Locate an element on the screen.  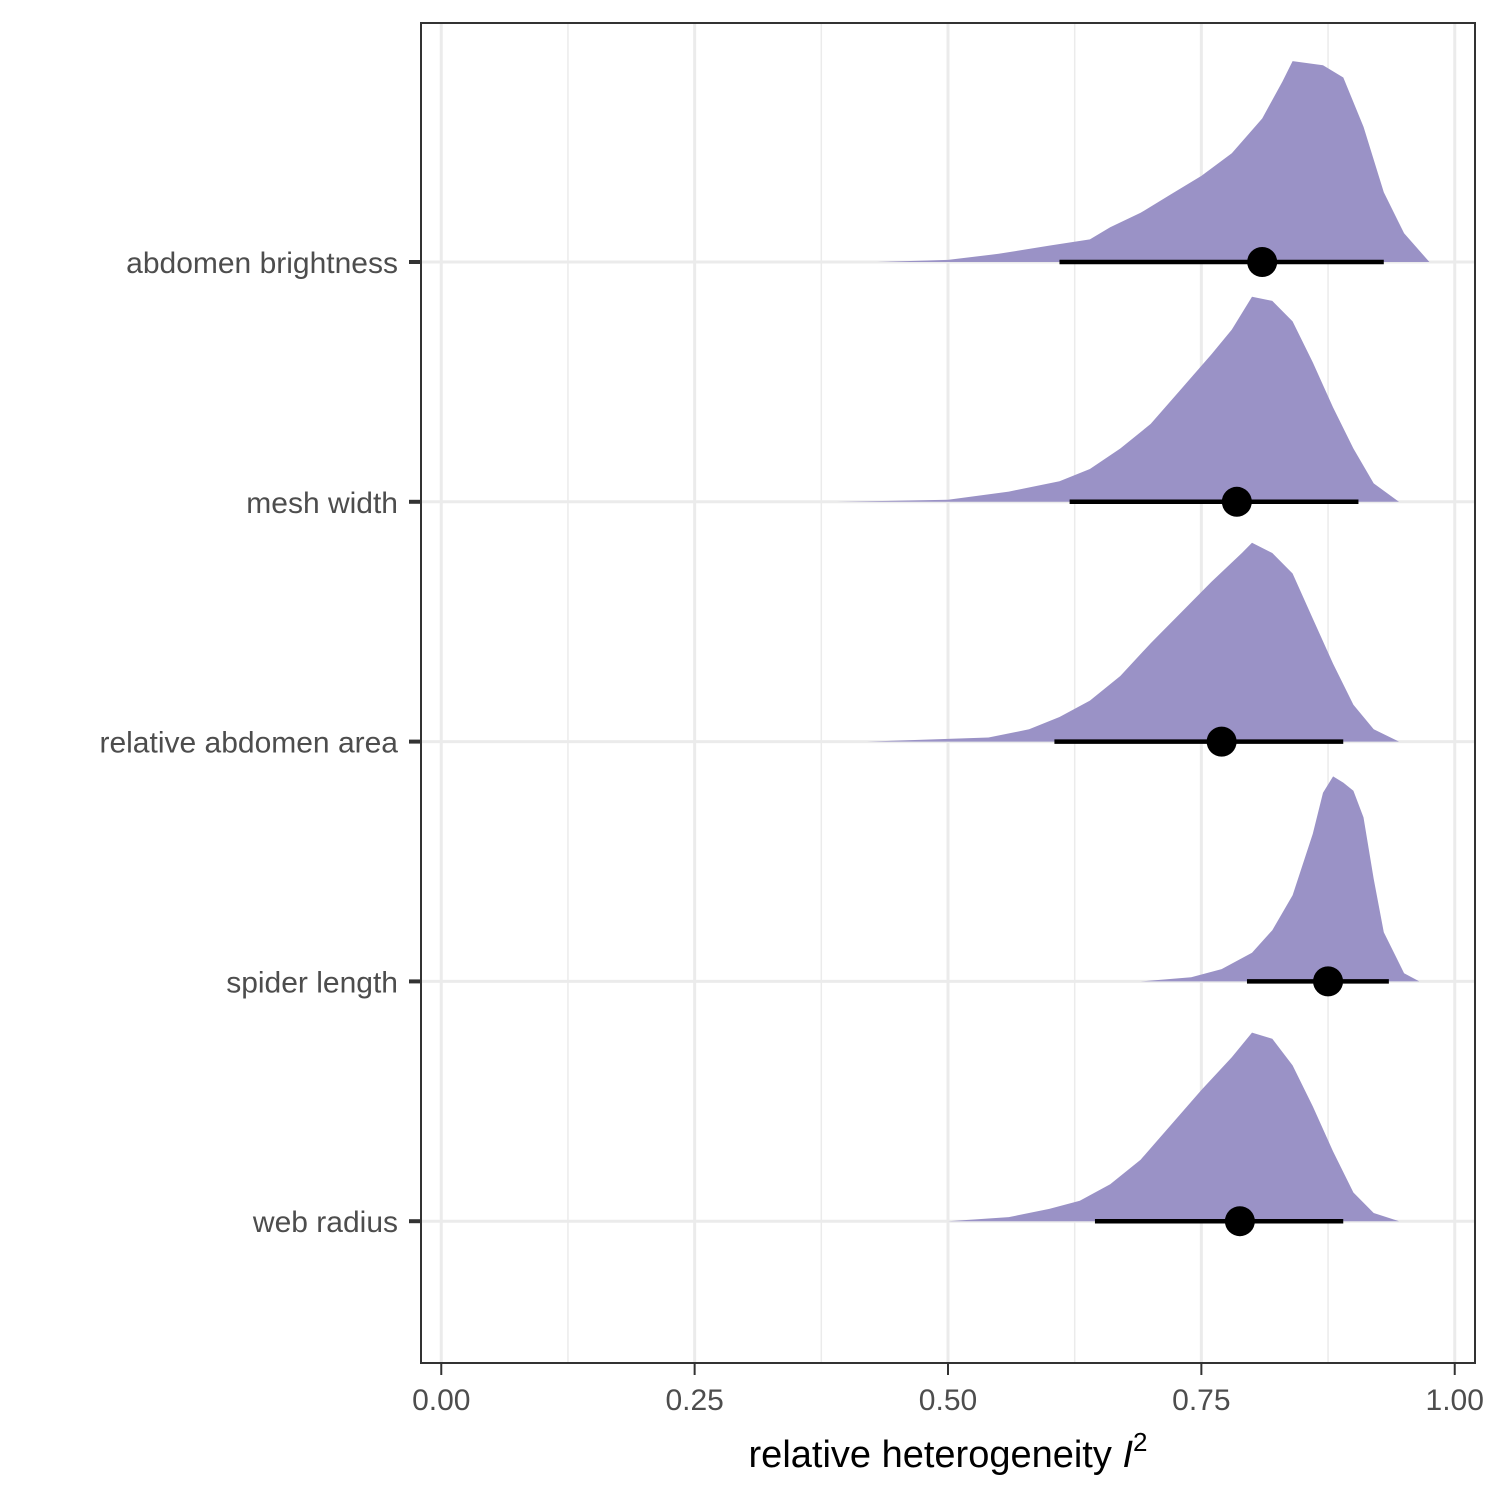
x-tick-label: 0.75 is located at coordinates (1201, 1400).